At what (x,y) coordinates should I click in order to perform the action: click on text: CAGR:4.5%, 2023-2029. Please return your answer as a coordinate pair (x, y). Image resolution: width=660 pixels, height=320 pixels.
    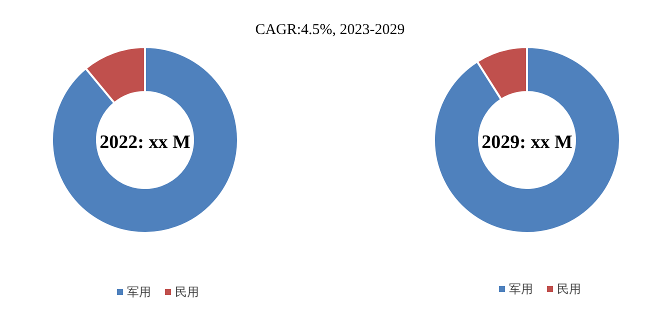
    Looking at the image, I should click on (330, 30).